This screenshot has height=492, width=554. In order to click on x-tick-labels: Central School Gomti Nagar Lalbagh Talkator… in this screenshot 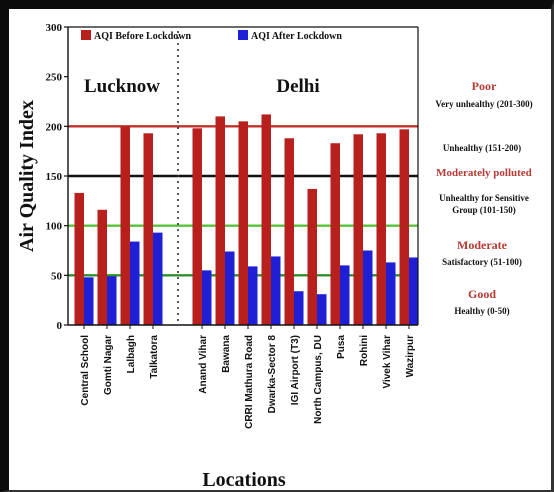, I will do `click(248, 382)`.